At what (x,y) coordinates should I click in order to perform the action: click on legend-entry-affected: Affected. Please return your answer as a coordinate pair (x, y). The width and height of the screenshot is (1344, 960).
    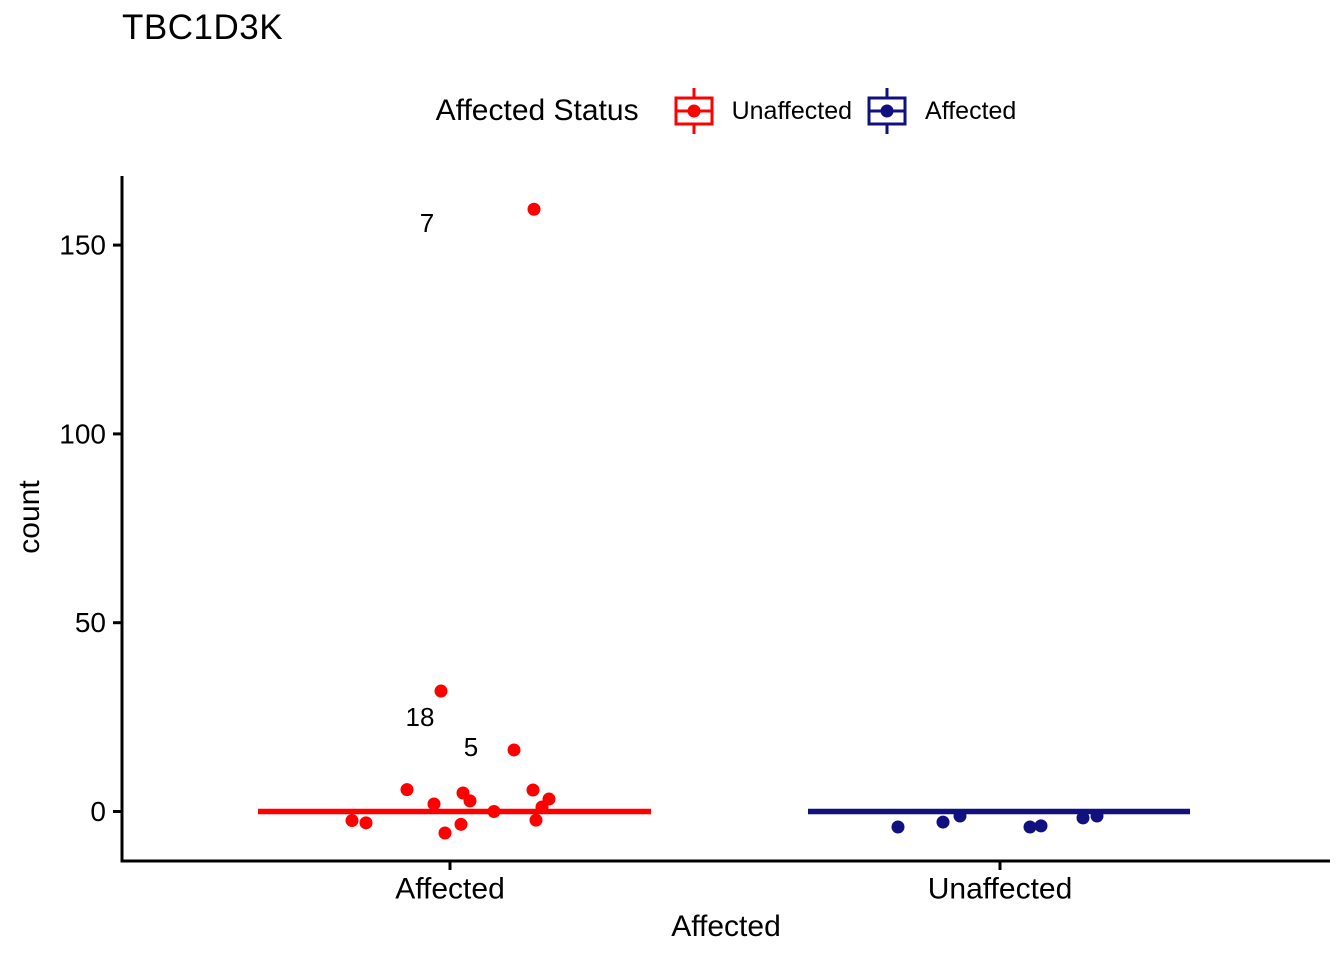
    Looking at the image, I should click on (940, 111).